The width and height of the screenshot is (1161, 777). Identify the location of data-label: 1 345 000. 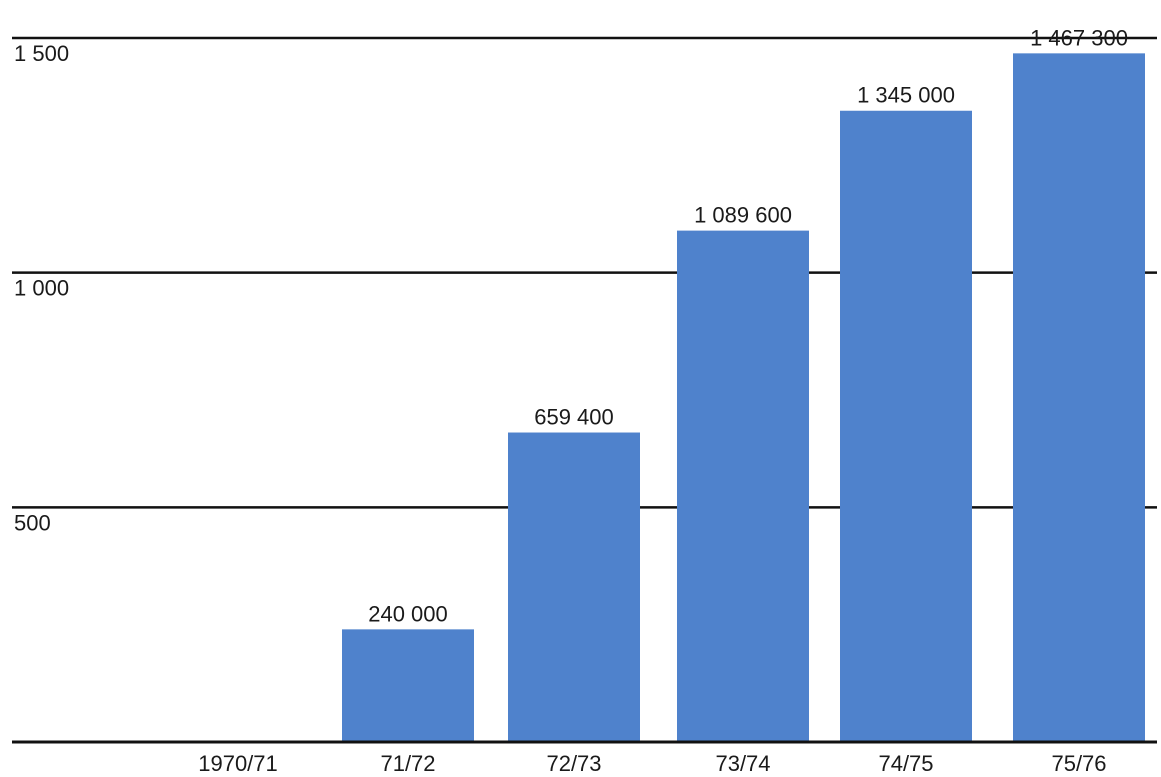
(906, 95).